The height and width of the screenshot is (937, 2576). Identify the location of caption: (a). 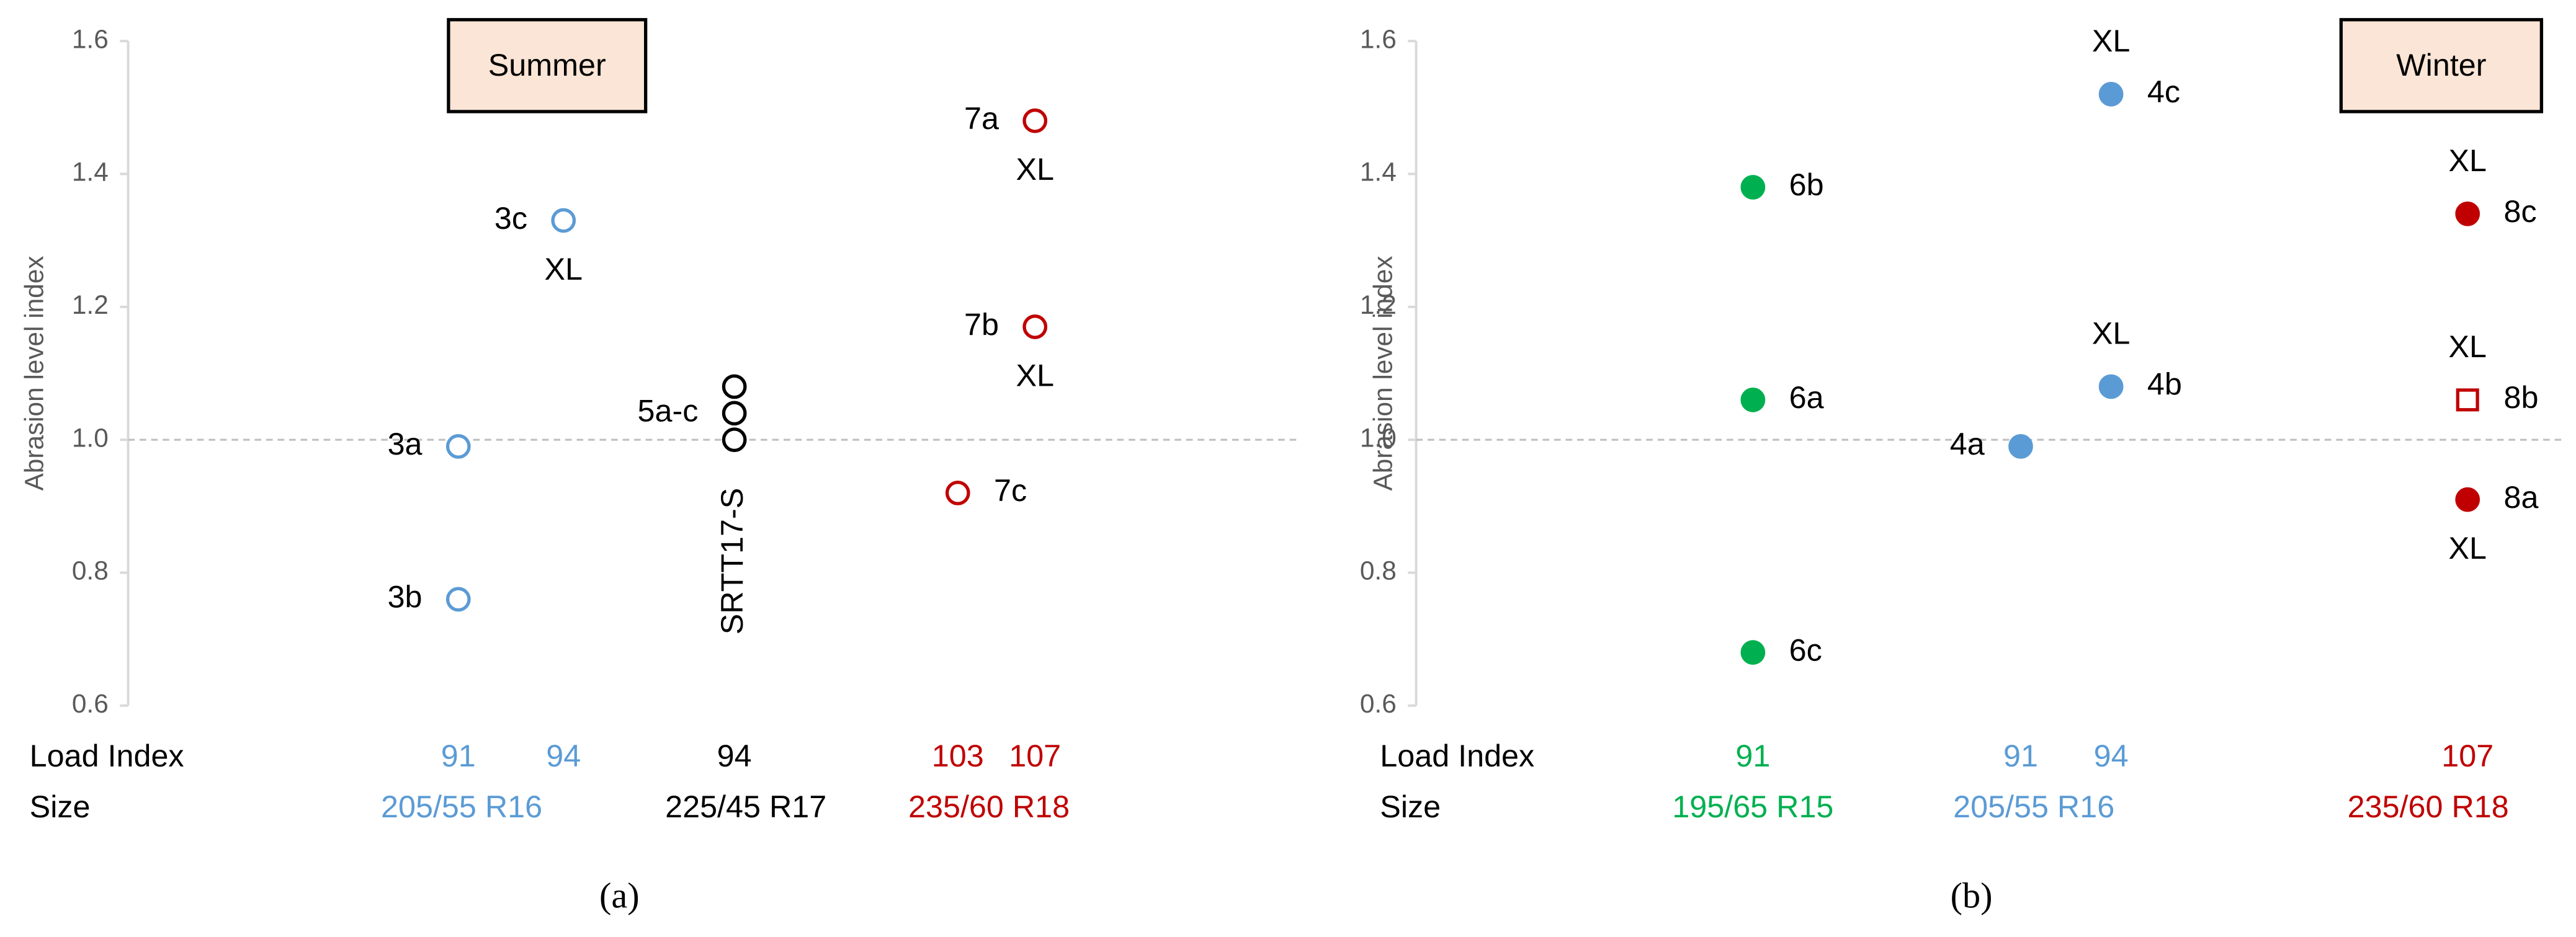
(619, 896).